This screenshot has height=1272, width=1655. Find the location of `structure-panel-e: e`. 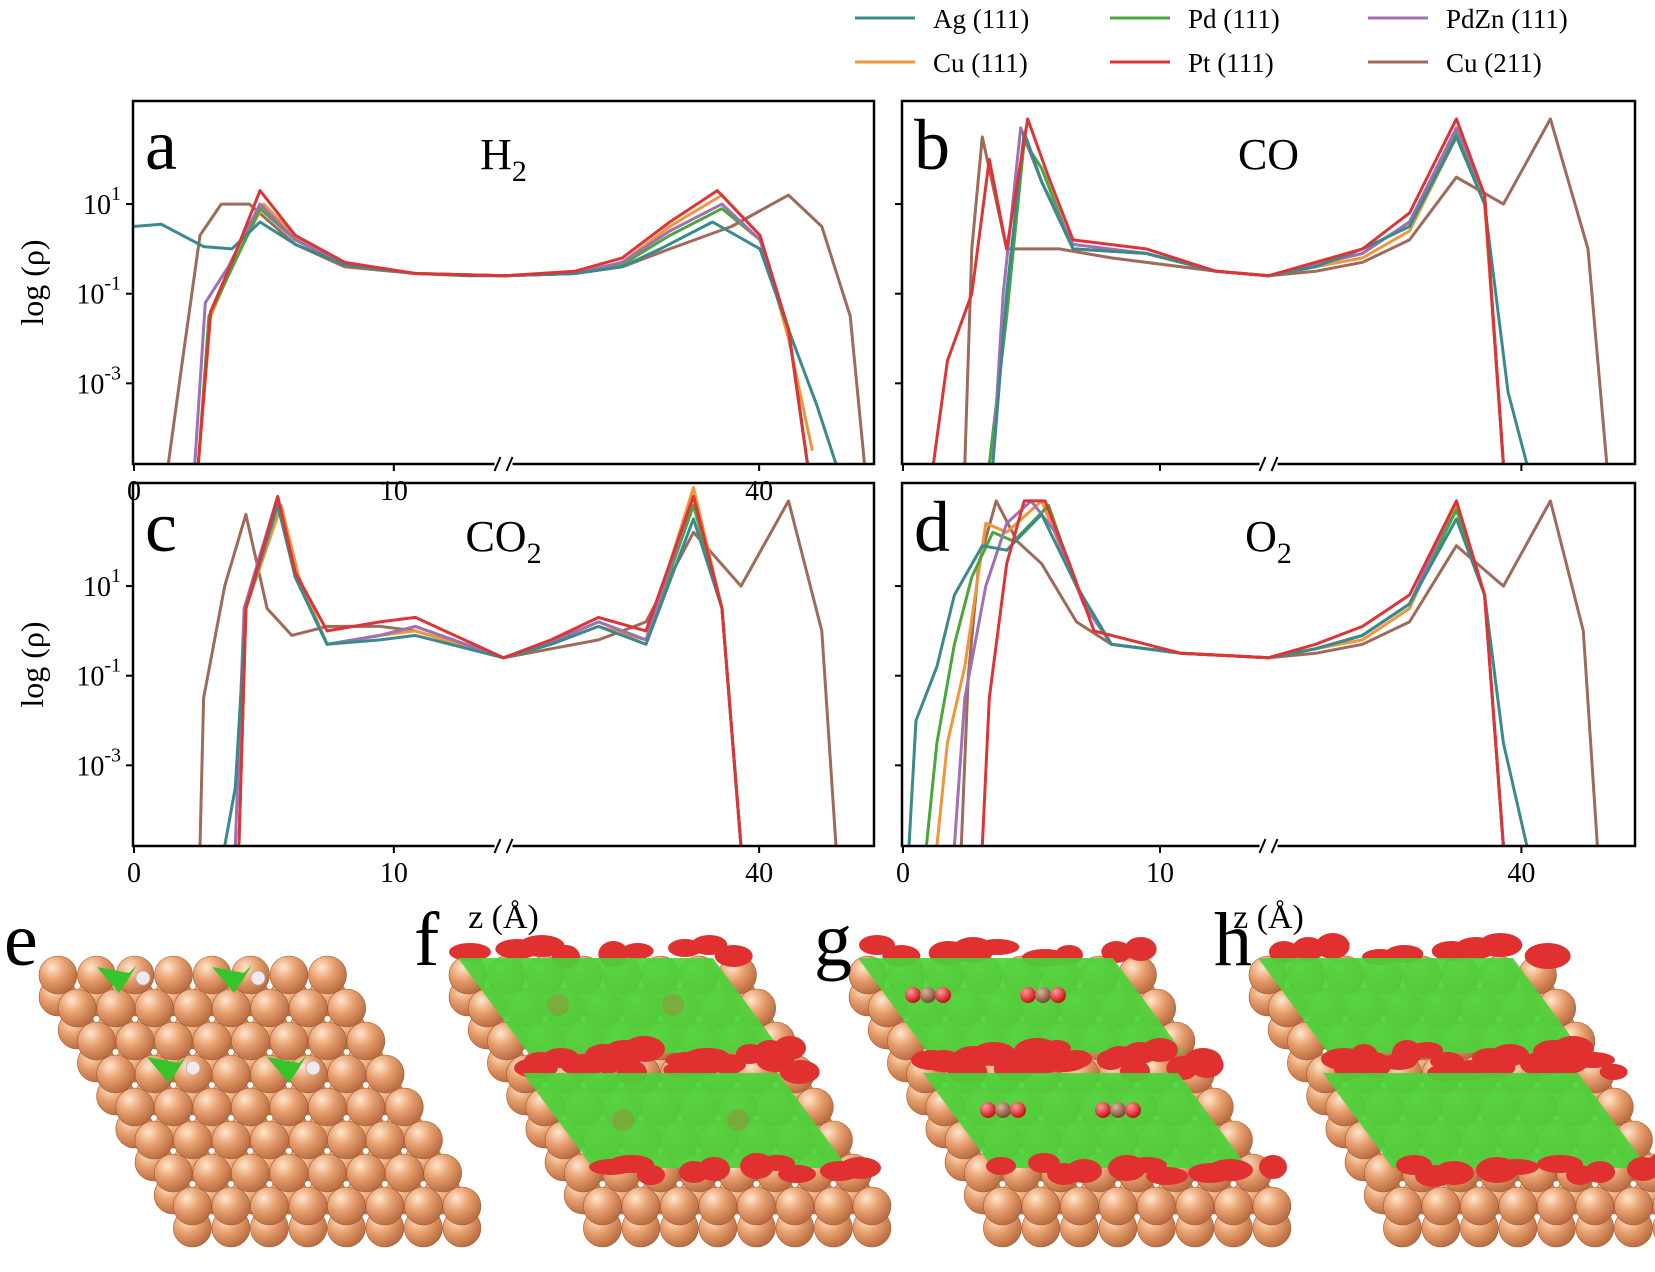

structure-panel-e: e is located at coordinates (243, 1073).